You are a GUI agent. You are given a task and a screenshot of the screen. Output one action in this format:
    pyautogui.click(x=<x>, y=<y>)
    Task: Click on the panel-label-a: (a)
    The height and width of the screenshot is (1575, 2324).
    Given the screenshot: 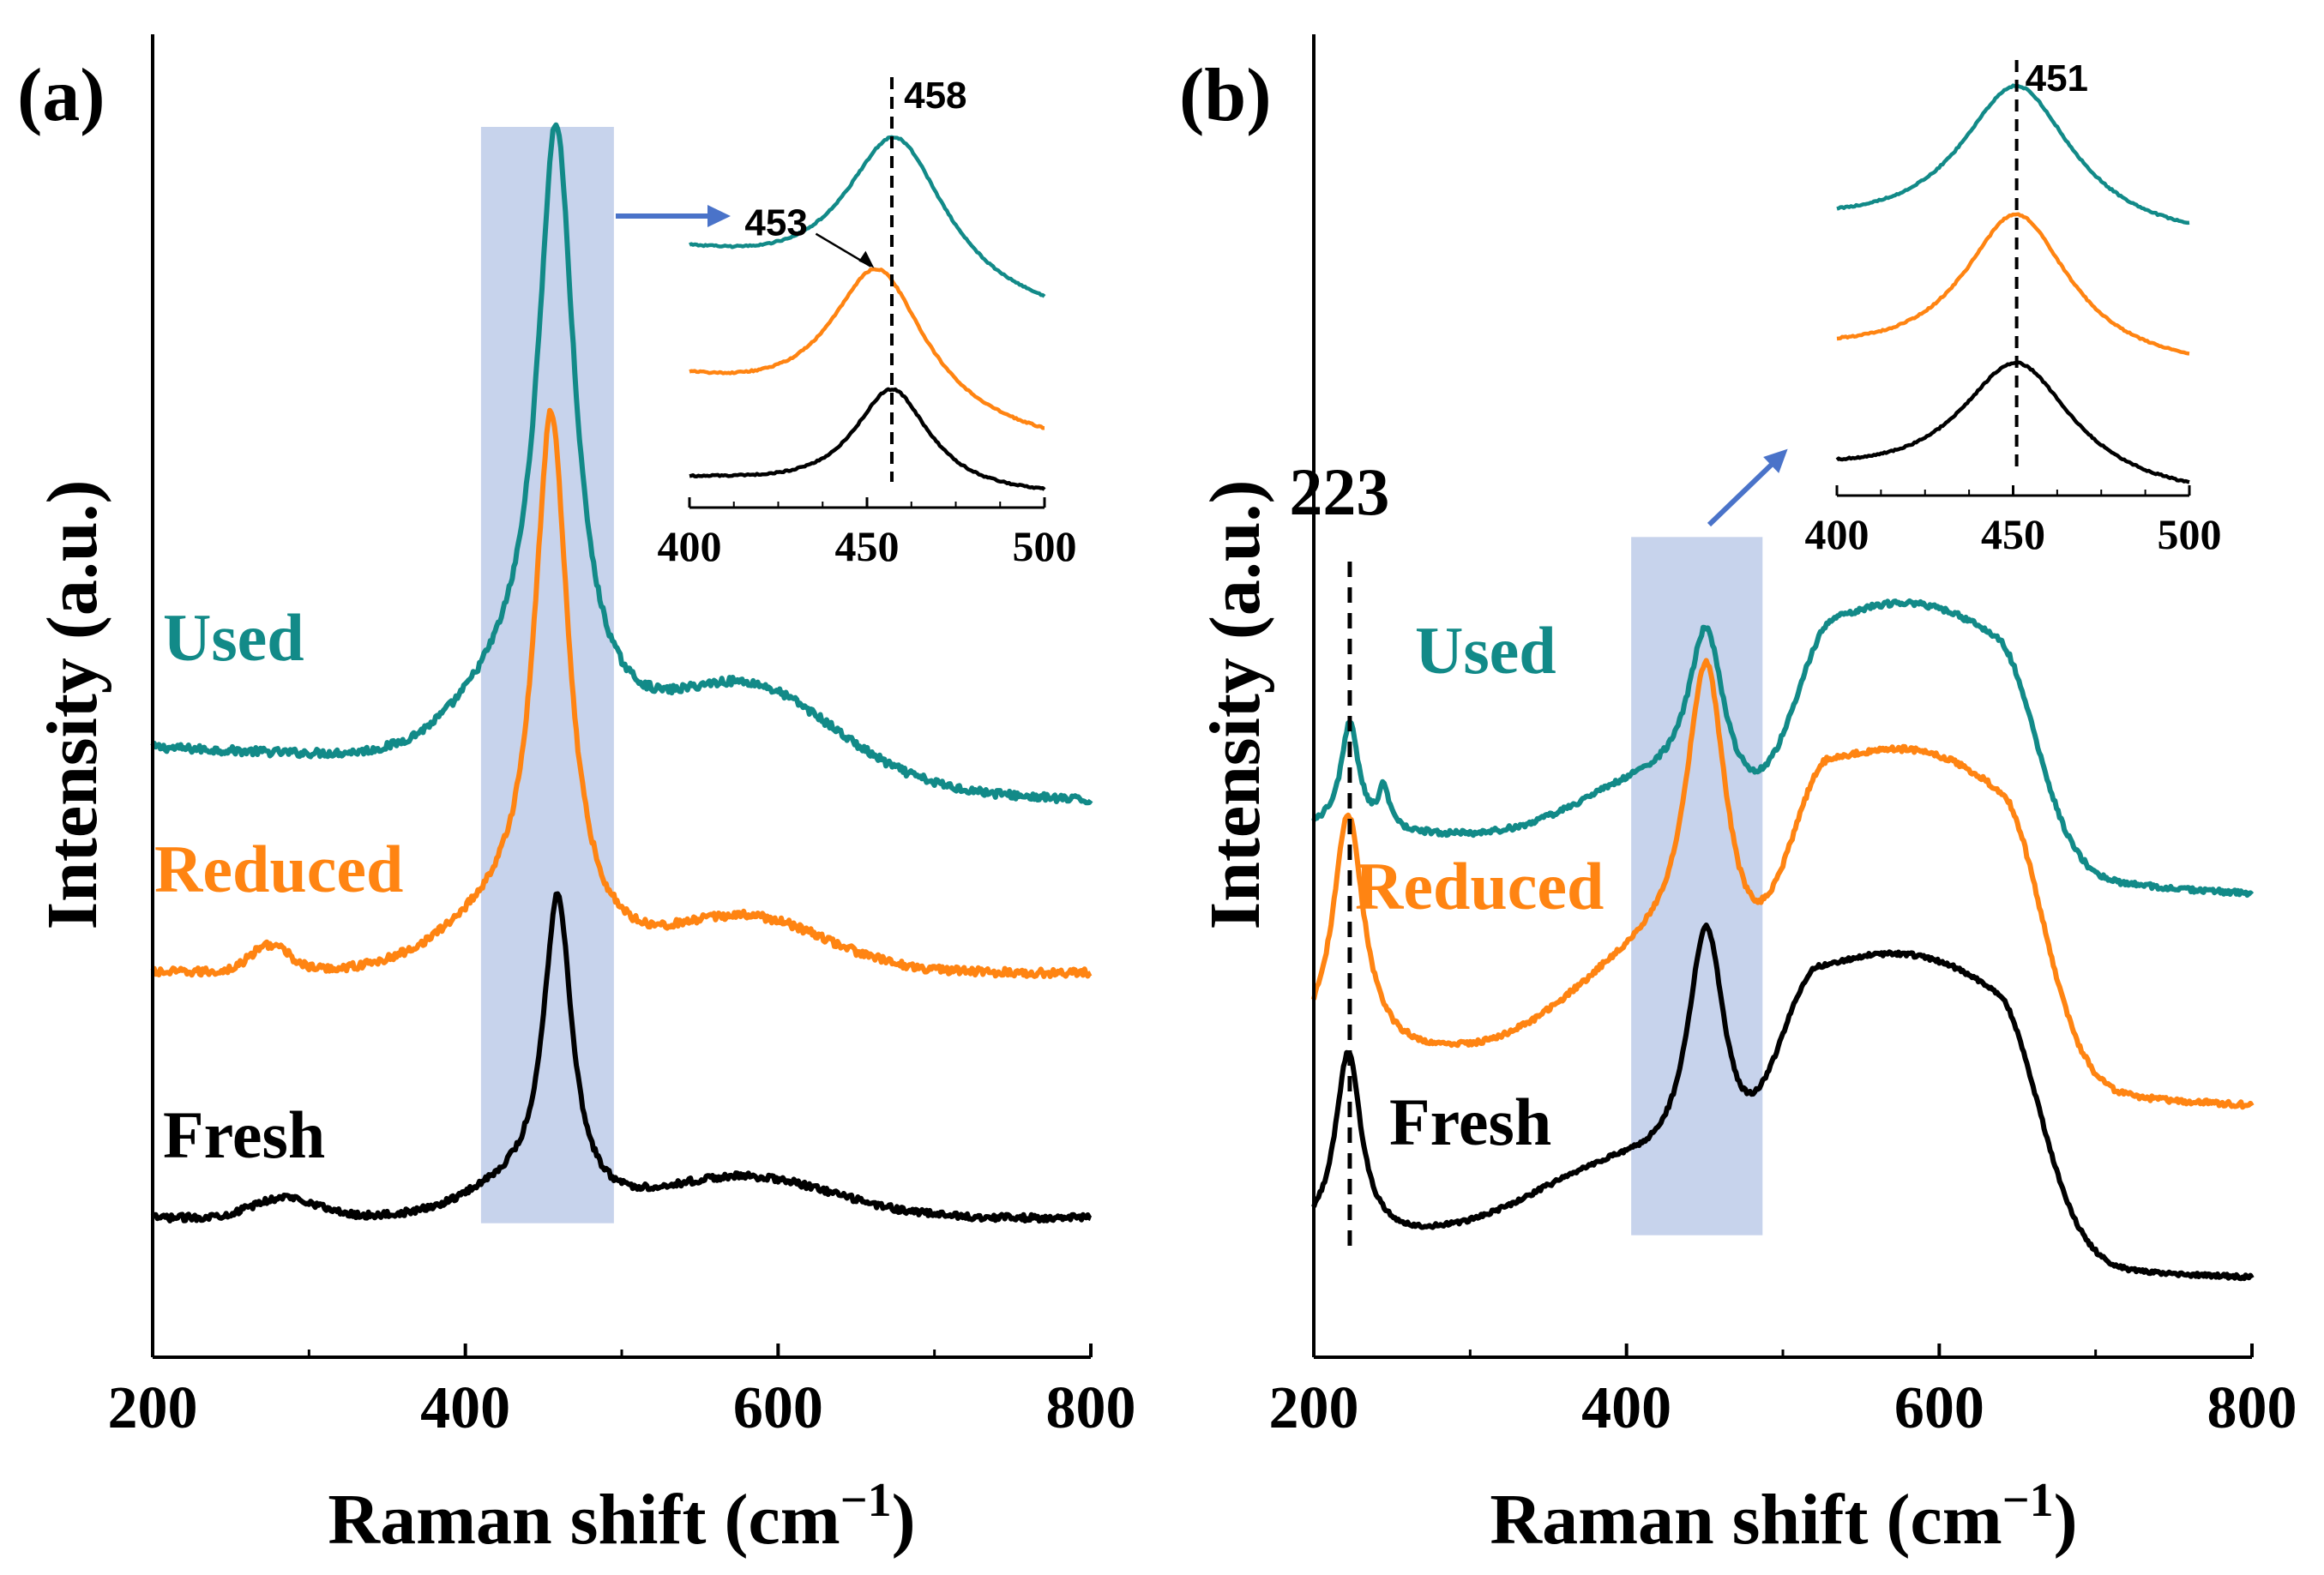 What is the action you would take?
    pyautogui.click(x=61, y=95)
    